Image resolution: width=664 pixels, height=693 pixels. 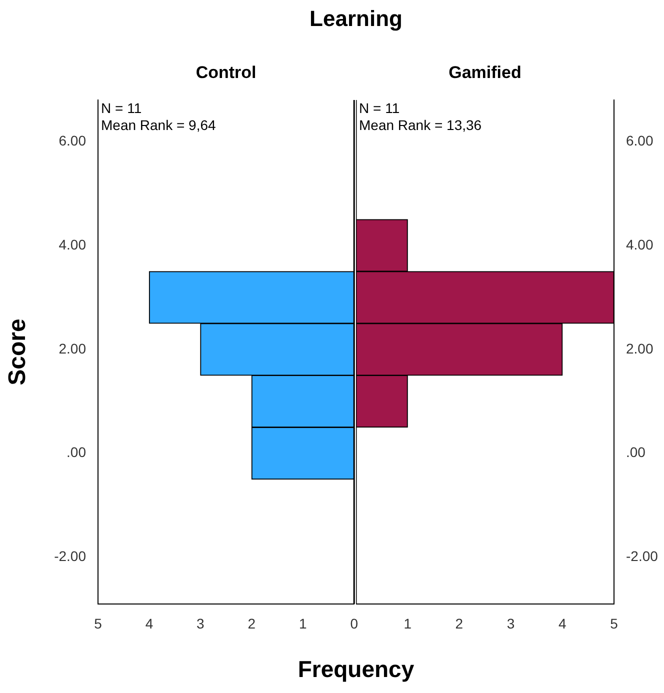 What do you see at coordinates (158, 124) in the screenshot?
I see `annotation: Mean Rank = 9,64` at bounding box center [158, 124].